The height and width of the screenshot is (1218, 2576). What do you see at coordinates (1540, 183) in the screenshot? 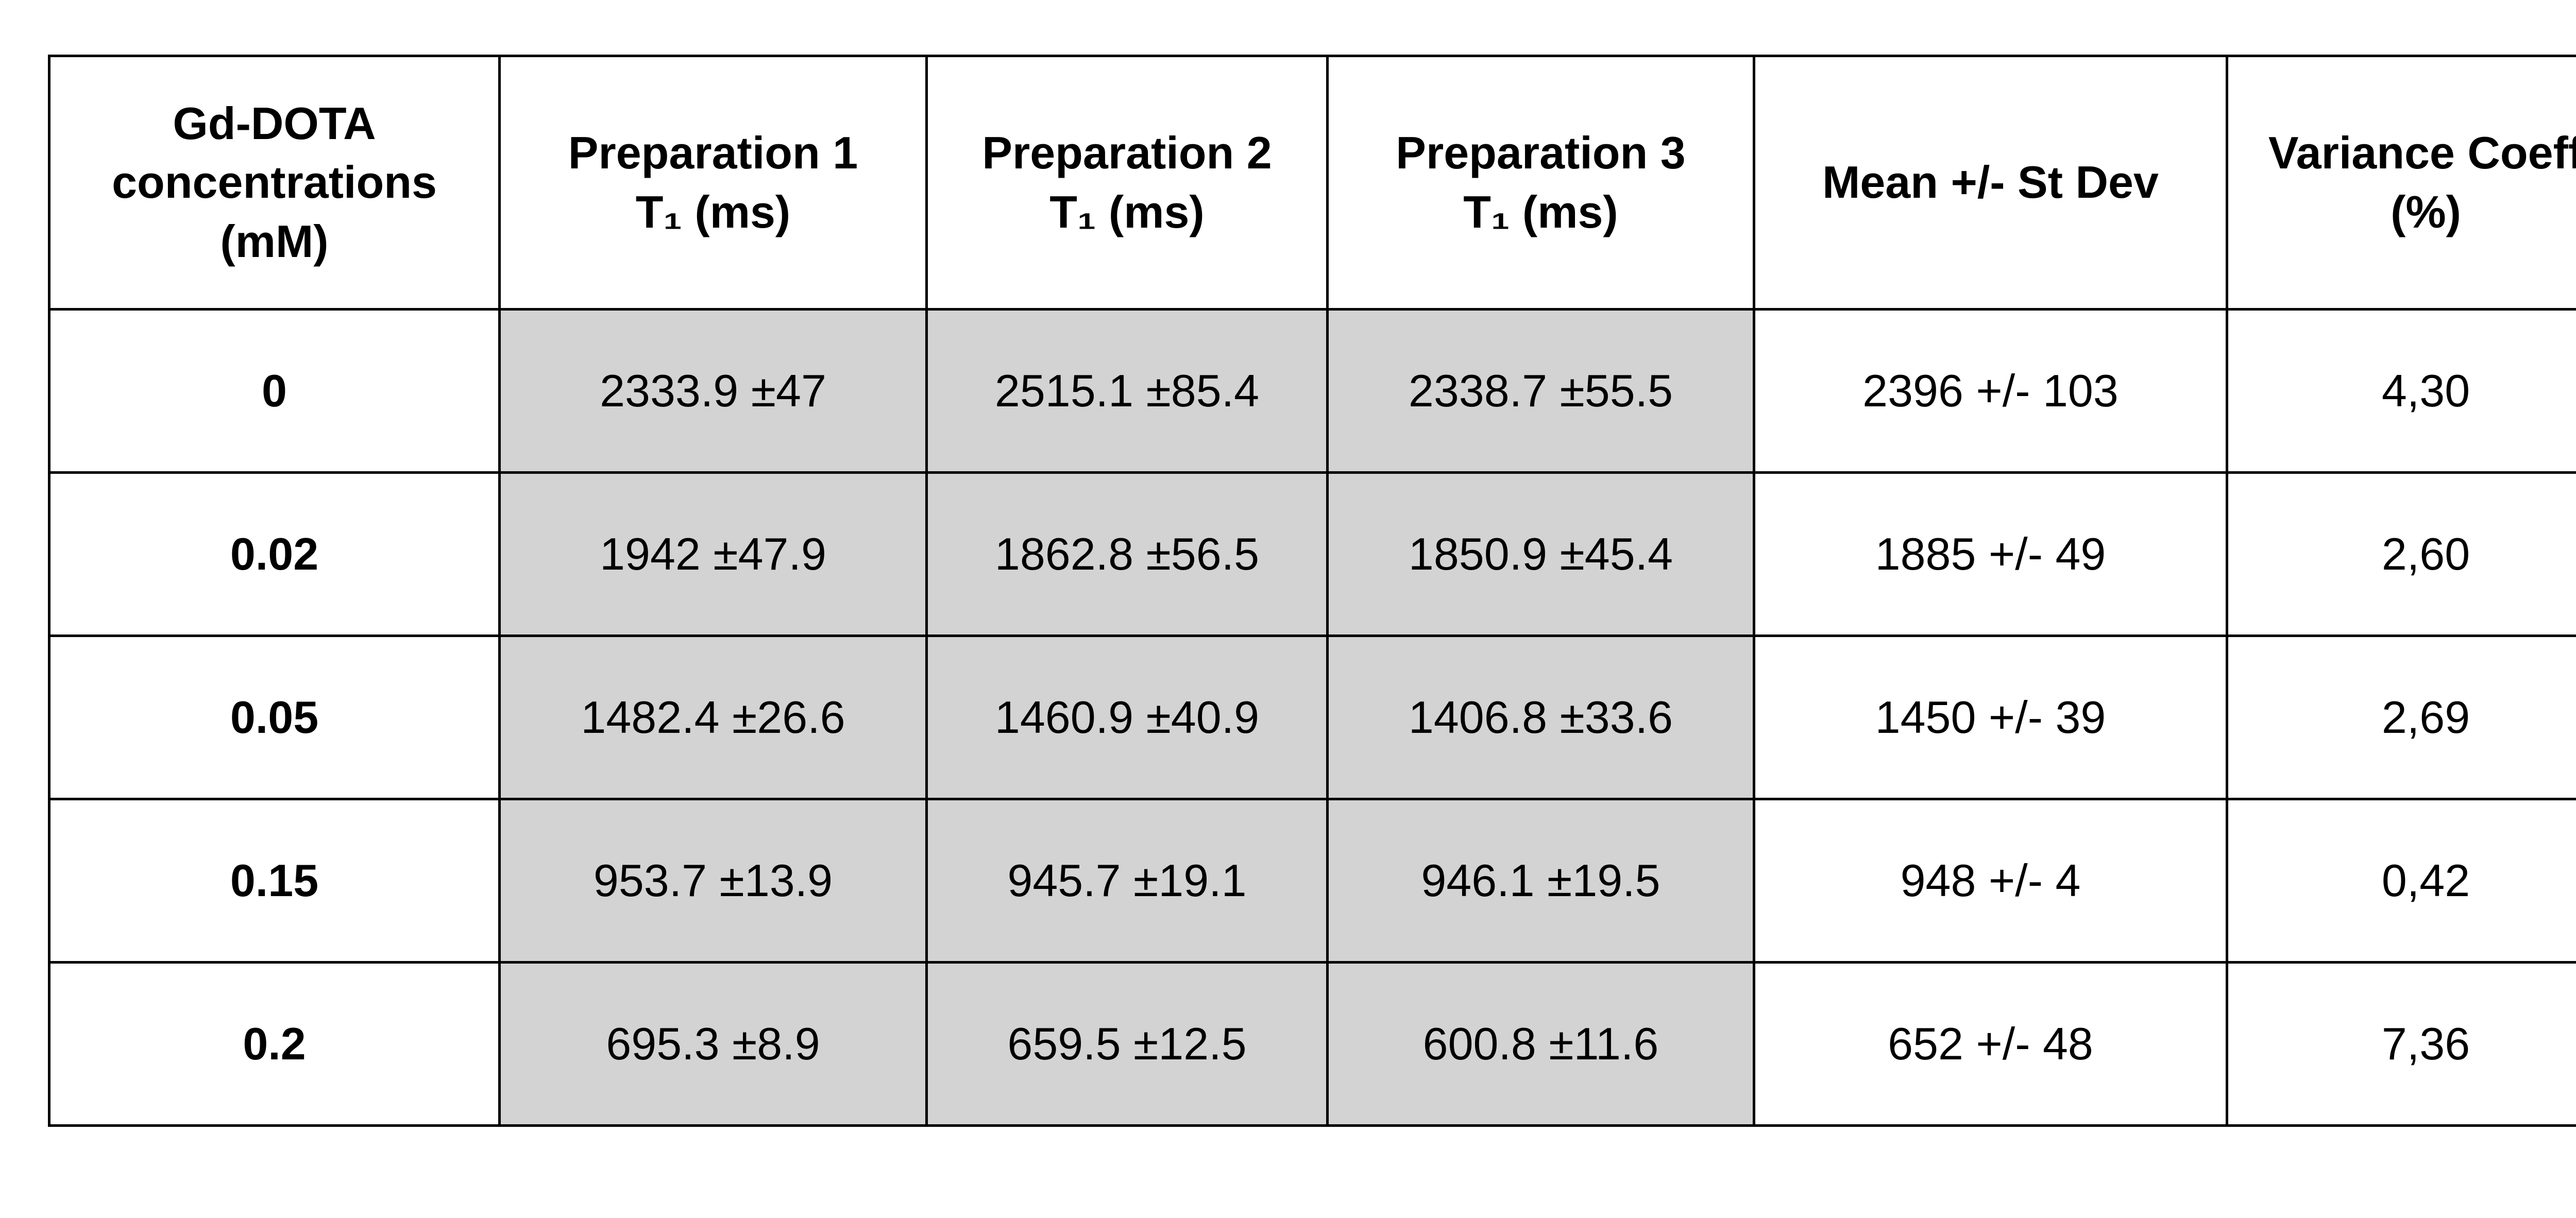
I see `header-cell: Preparation 3 T₁ (ms)` at bounding box center [1540, 183].